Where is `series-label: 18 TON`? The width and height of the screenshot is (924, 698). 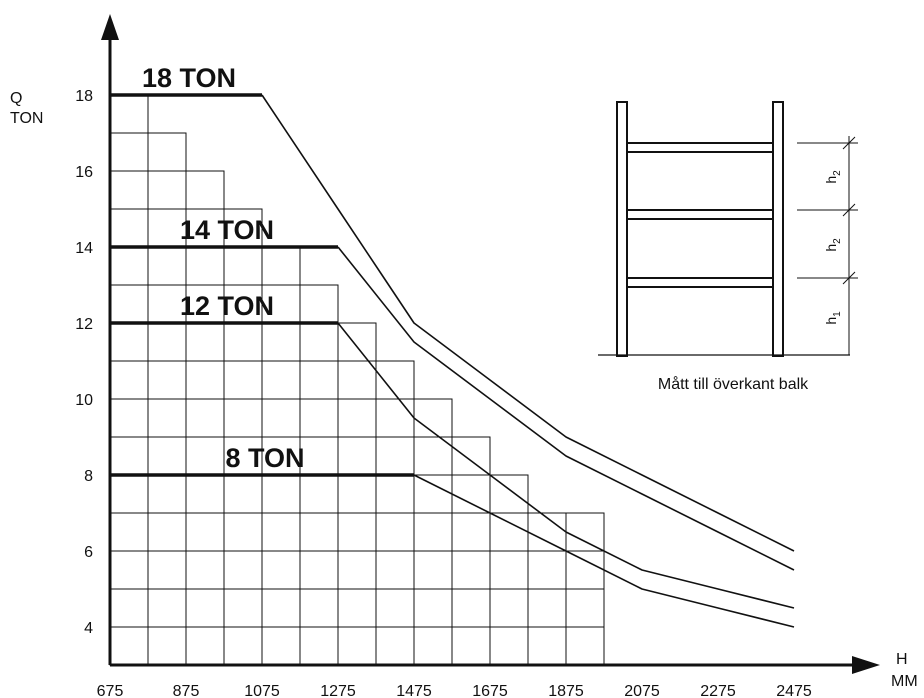 series-label: 18 TON is located at coordinates (189, 78).